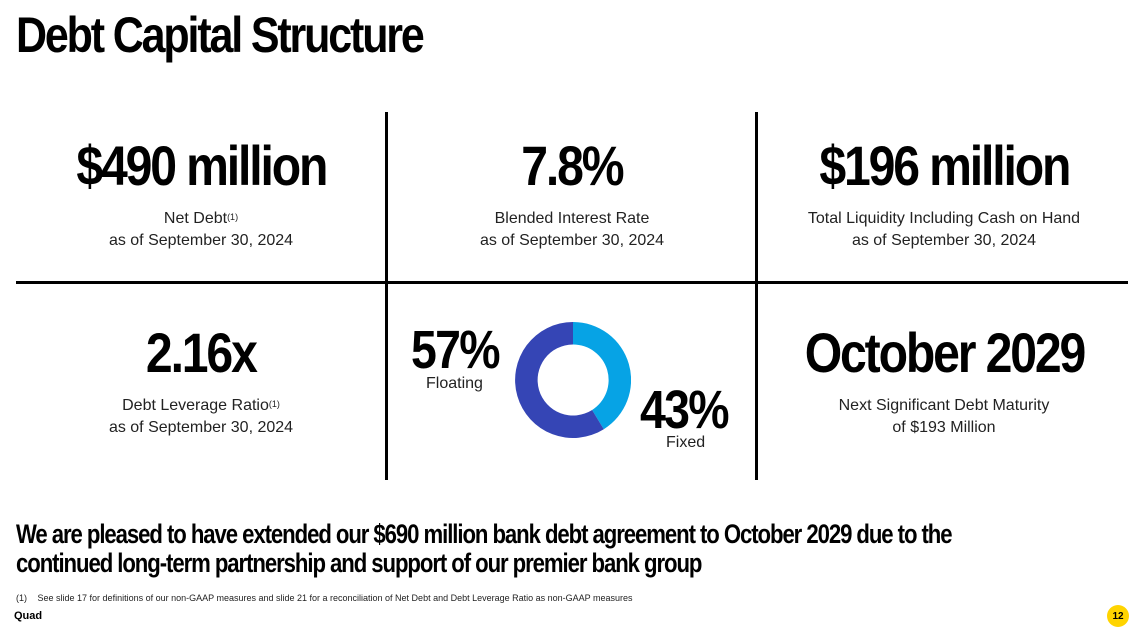  Describe the element at coordinates (195, 218) in the screenshot. I see `metric-label: Net Debt` at that location.